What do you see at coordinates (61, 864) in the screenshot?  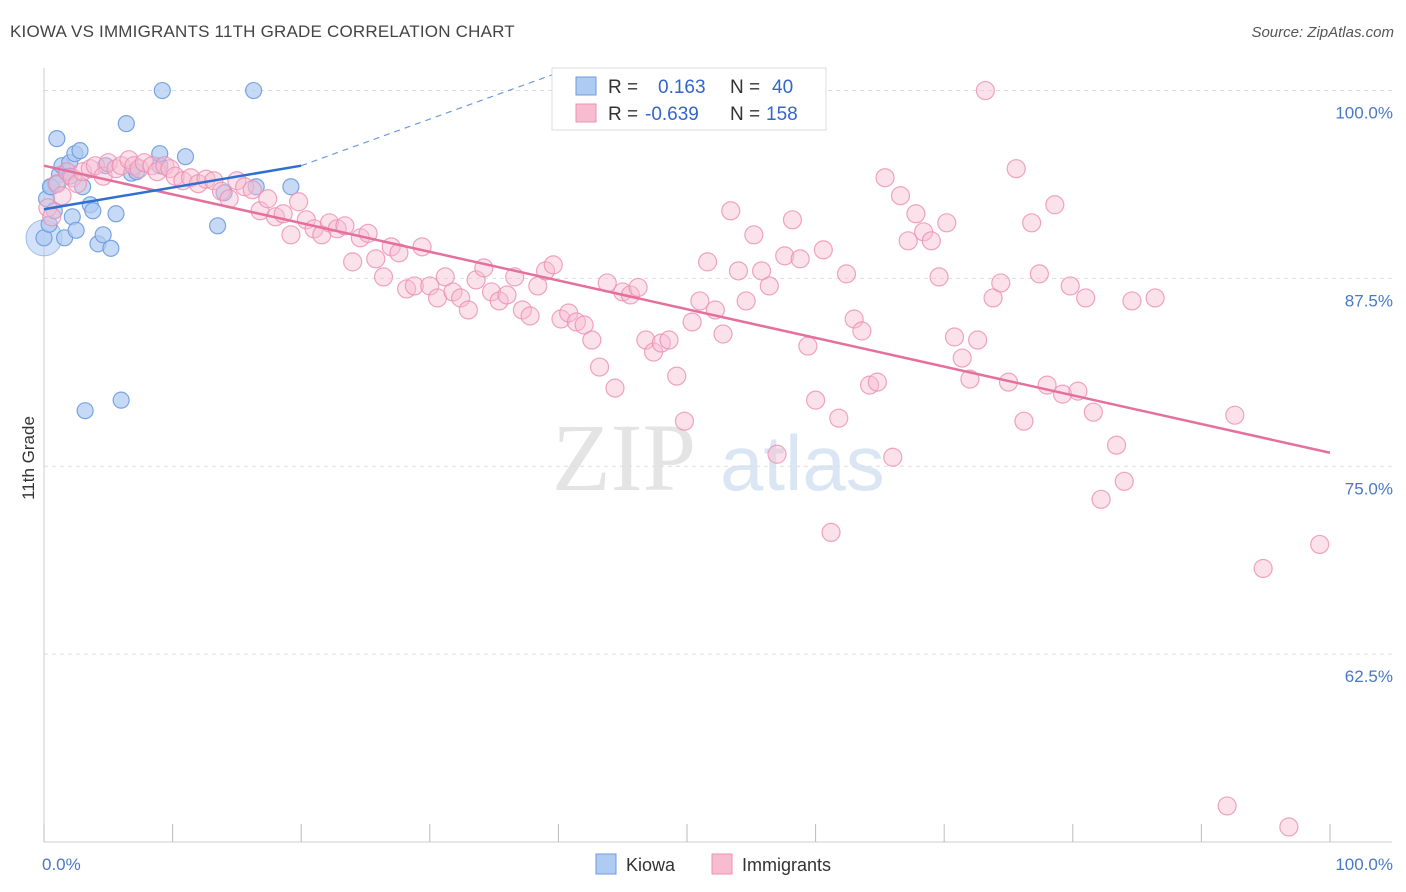 I see `x-tick-label-0: 0.0%` at bounding box center [61, 864].